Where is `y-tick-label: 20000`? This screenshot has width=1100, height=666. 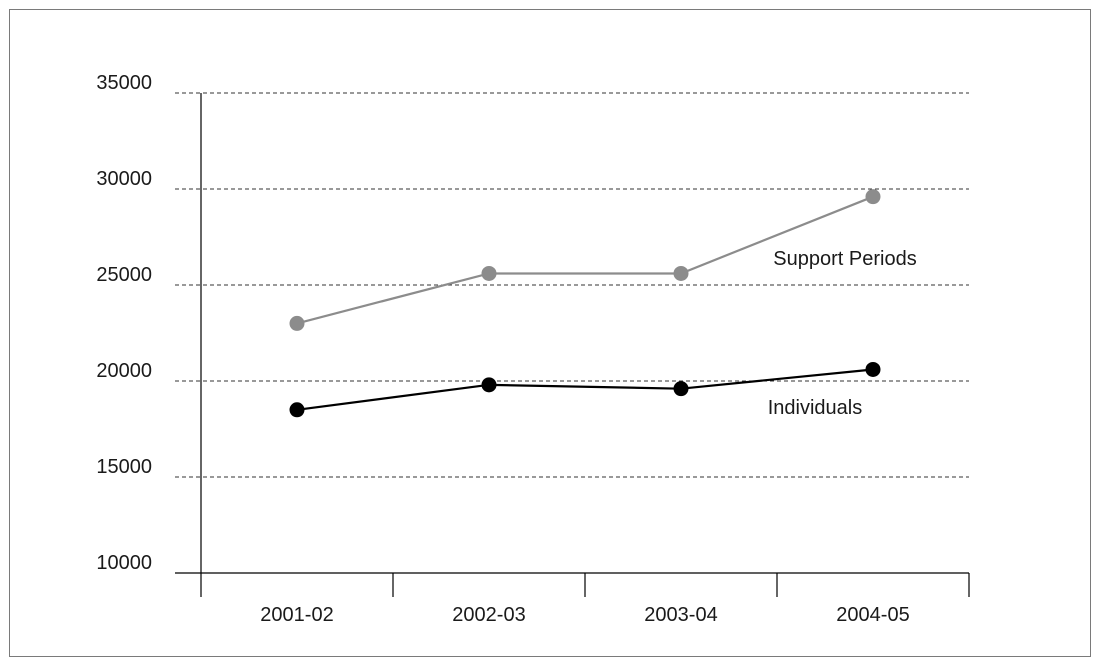
y-tick-label: 20000 is located at coordinates (124, 371).